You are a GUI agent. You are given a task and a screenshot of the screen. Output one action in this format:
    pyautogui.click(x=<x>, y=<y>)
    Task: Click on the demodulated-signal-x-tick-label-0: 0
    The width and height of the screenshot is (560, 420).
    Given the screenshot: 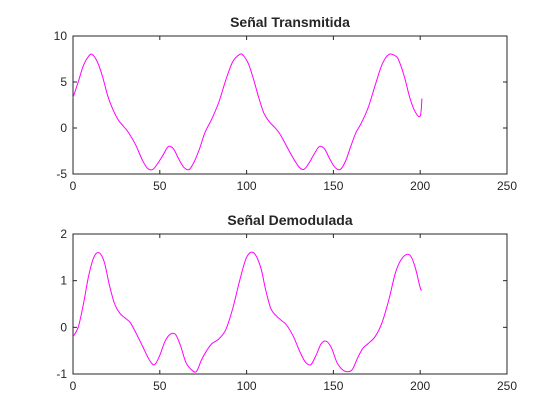 What is the action you would take?
    pyautogui.click(x=73, y=386)
    